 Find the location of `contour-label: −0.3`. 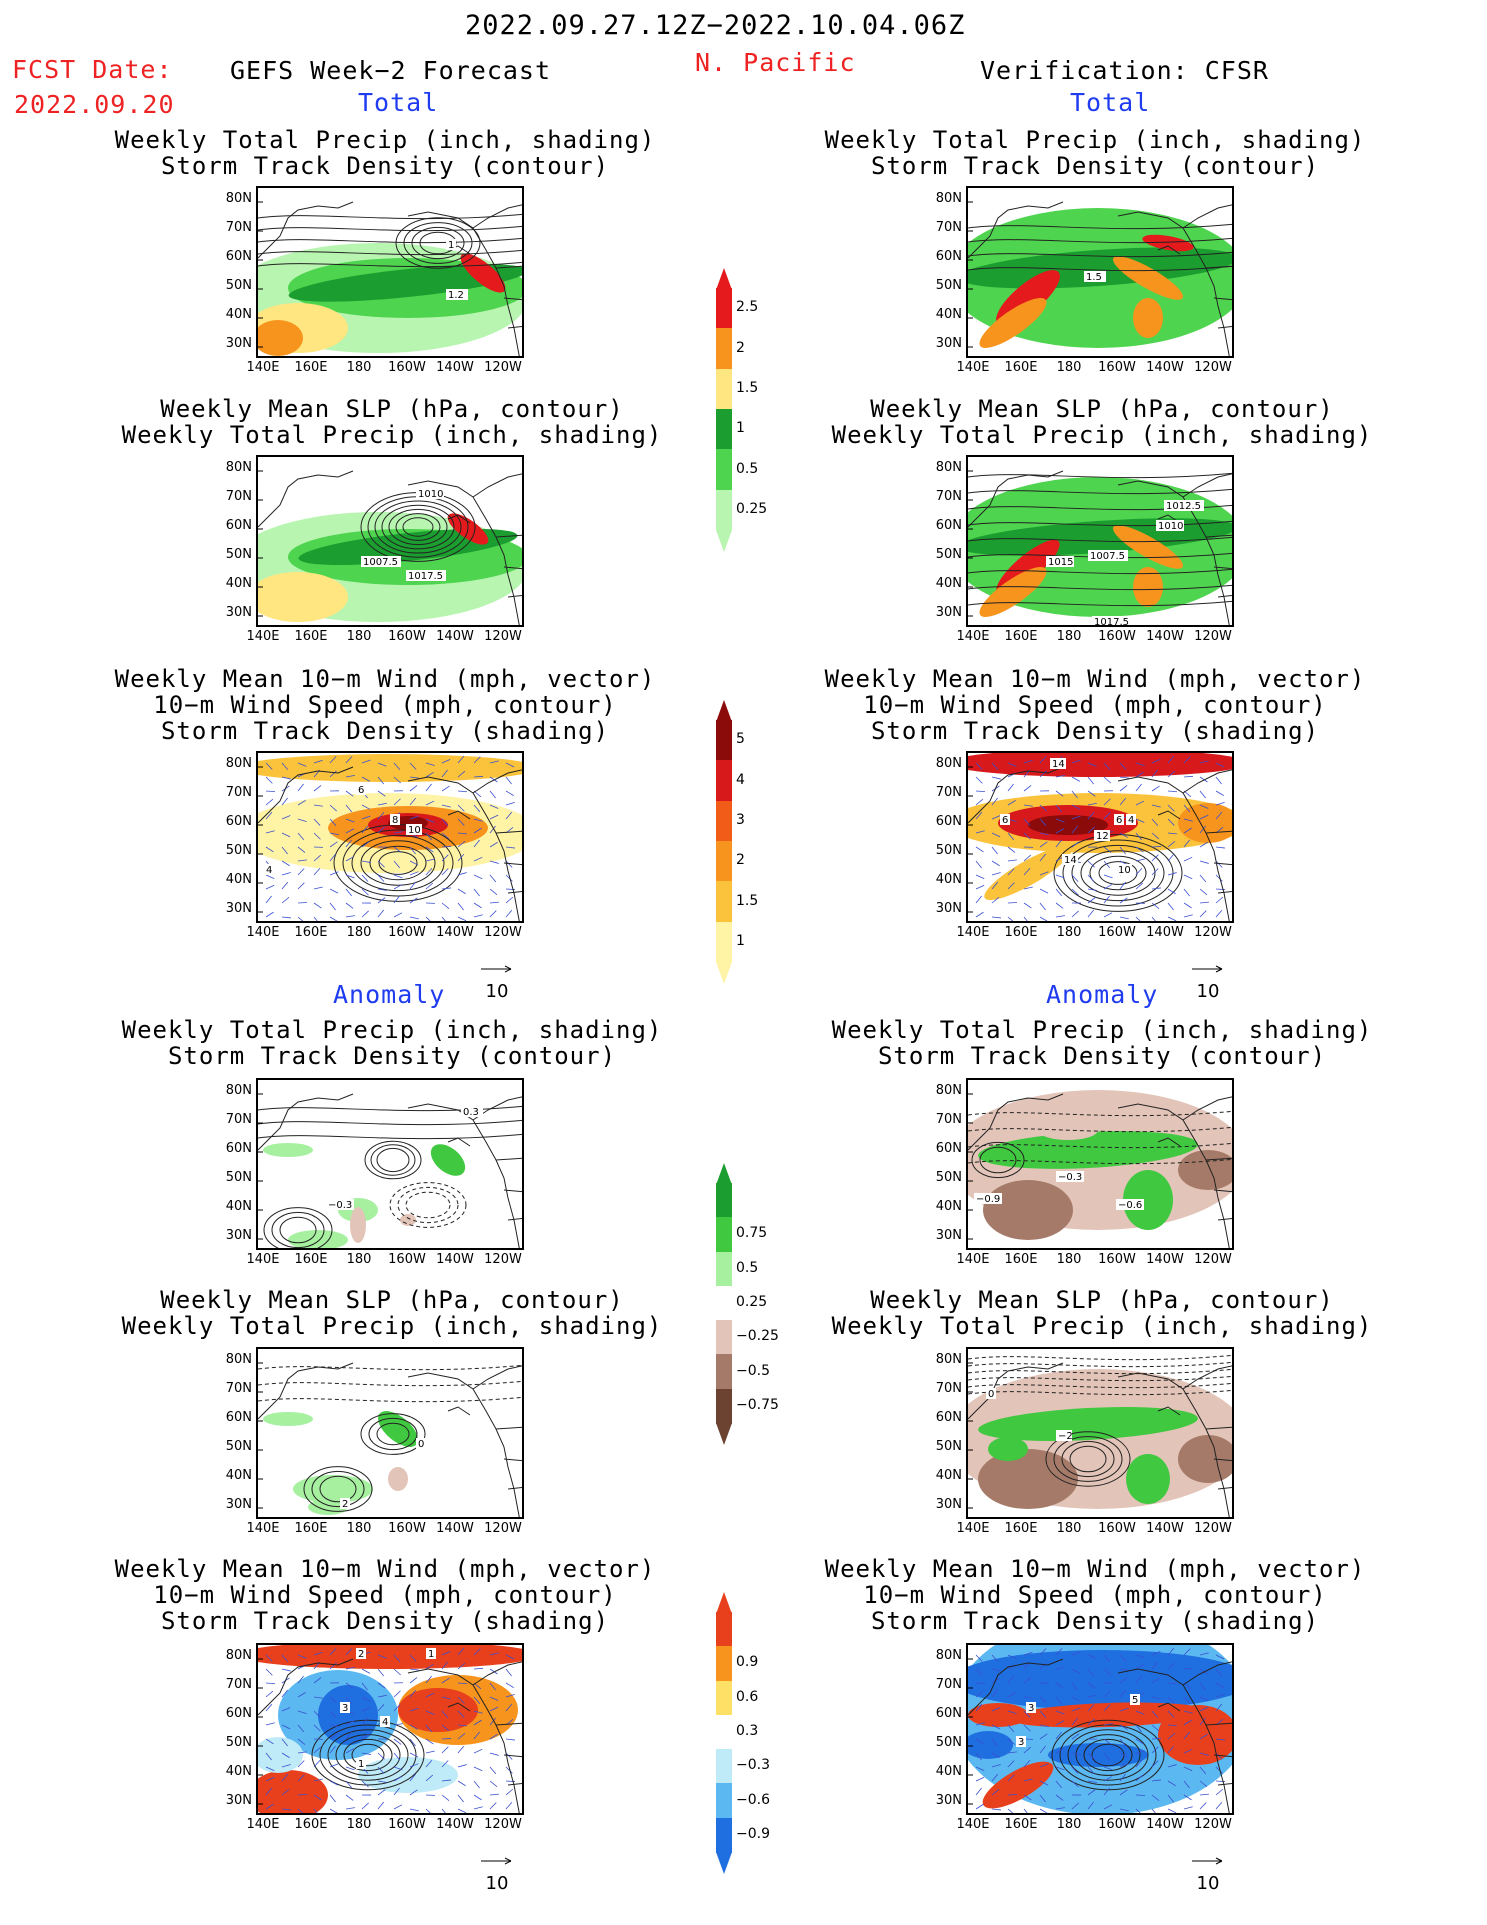

contour-label: −0.3 is located at coordinates (1070, 1177).